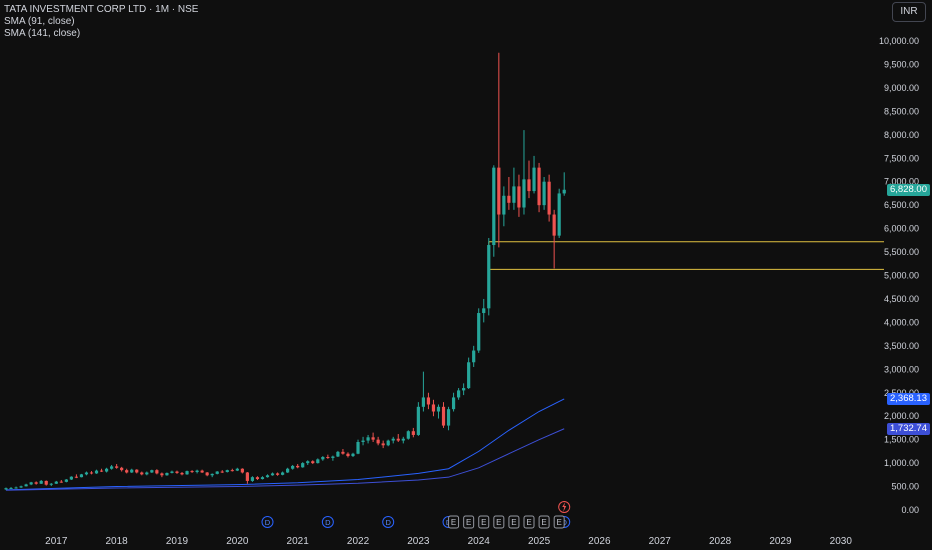 The width and height of the screenshot is (932, 550). What do you see at coordinates (901, 276) in the screenshot?
I see `y-tick-label: 5,000.00` at bounding box center [901, 276].